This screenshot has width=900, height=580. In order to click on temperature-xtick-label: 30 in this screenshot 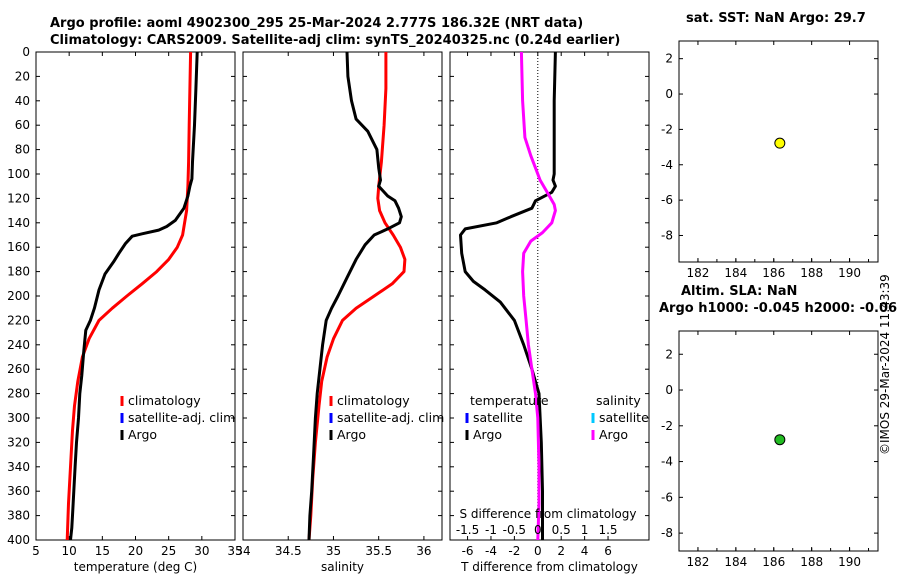, I will do `click(201, 551)`.